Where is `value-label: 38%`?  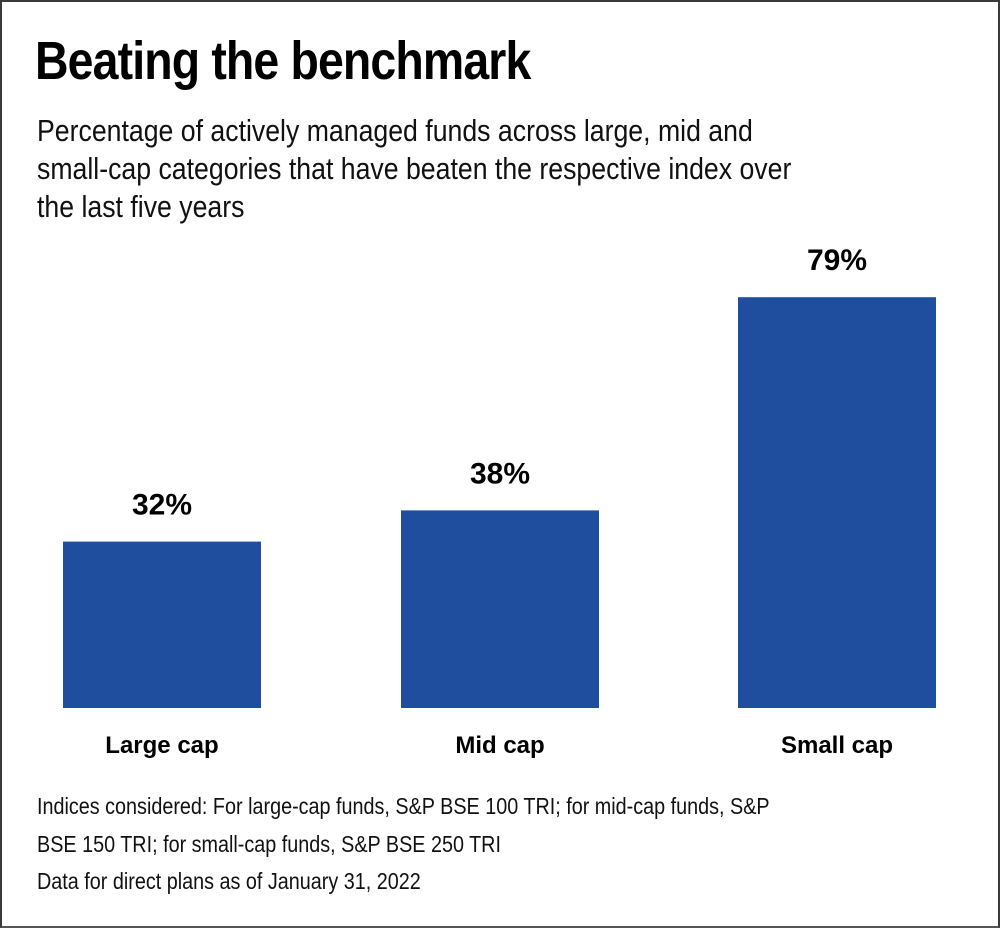 value-label: 38% is located at coordinates (500, 473).